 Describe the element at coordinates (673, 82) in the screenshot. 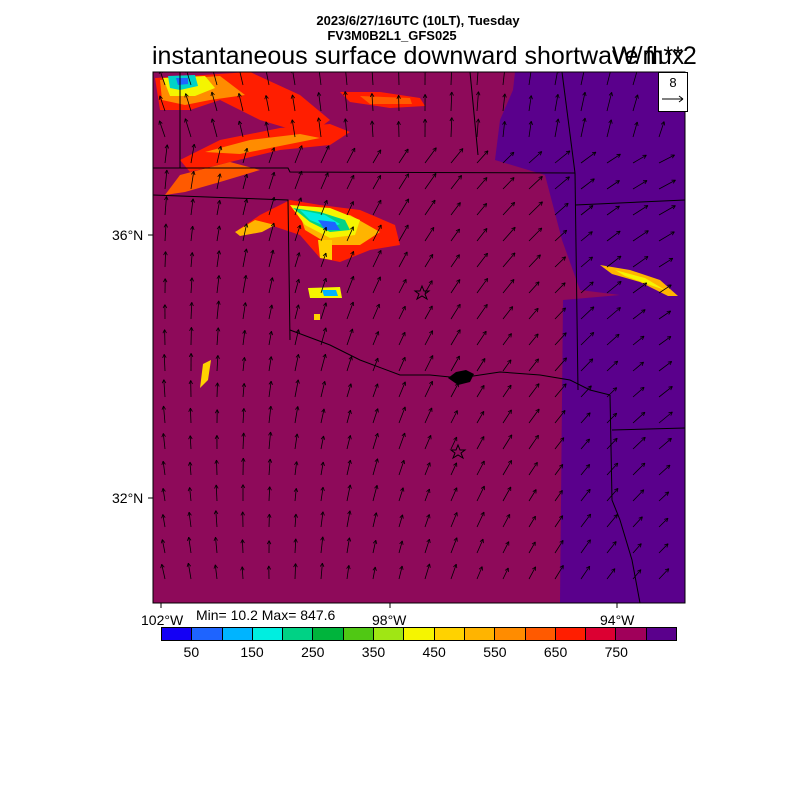

I see `vector-reference-value: 8` at that location.